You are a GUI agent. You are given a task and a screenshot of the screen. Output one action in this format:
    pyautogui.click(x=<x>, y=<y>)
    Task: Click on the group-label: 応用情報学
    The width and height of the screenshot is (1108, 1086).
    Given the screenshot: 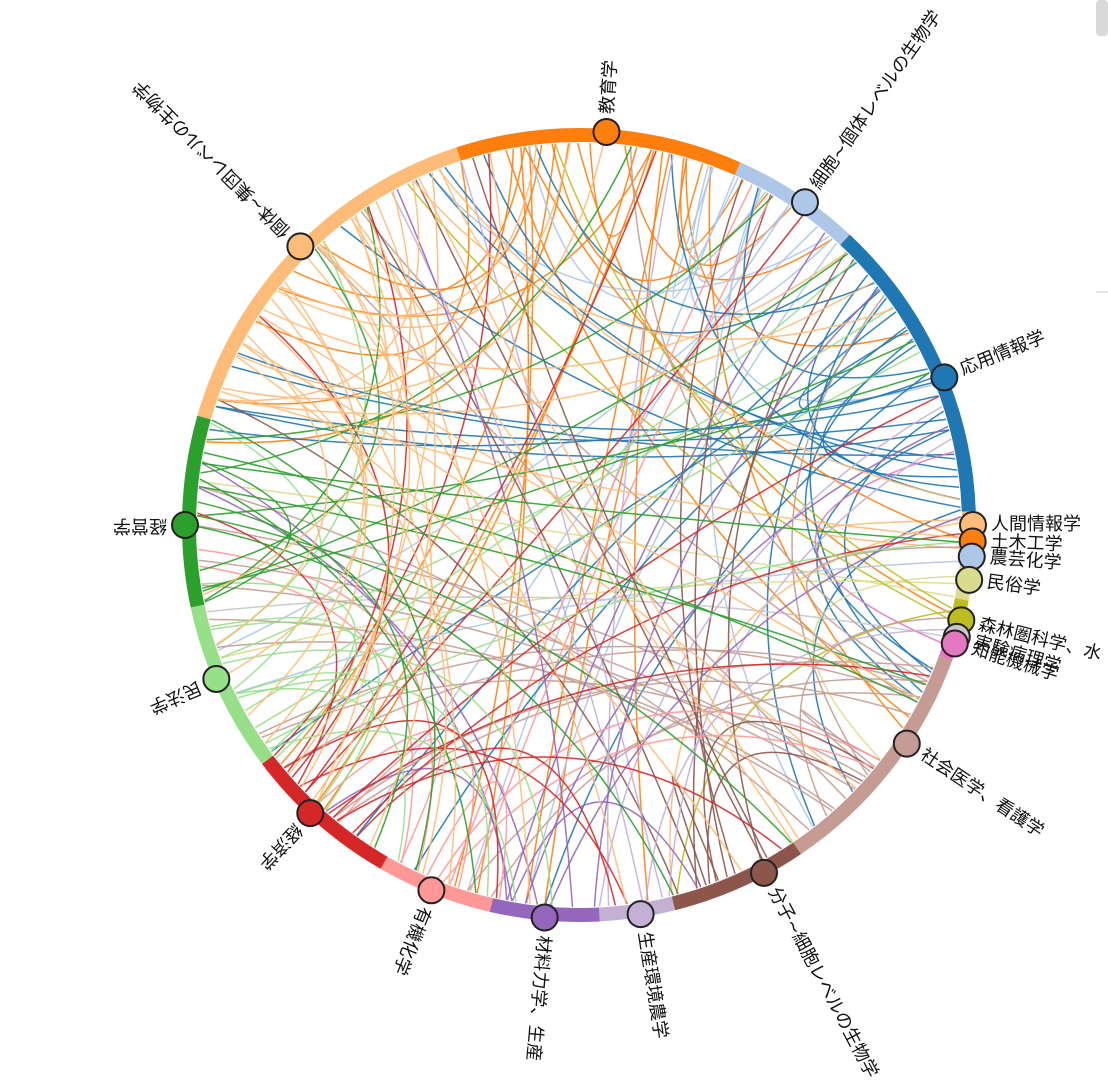 What is the action you would take?
    pyautogui.click(x=1002, y=353)
    